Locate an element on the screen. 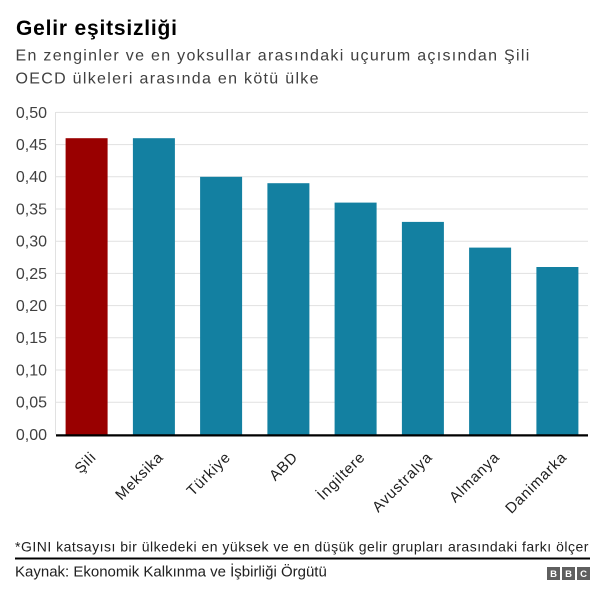  svg-text: 0,45 is located at coordinates (31, 145).